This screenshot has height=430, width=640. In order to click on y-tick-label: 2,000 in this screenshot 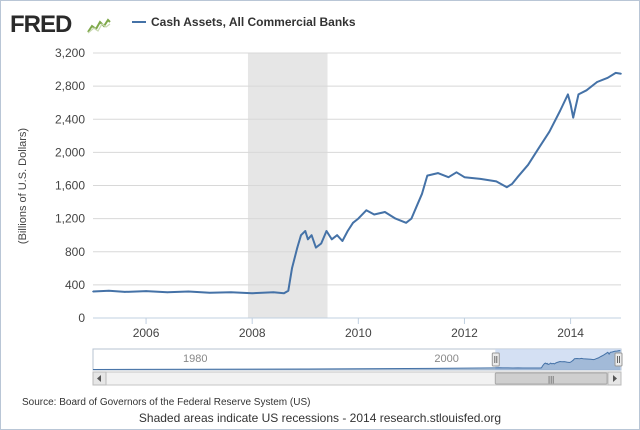, I will do `click(70, 152)`.